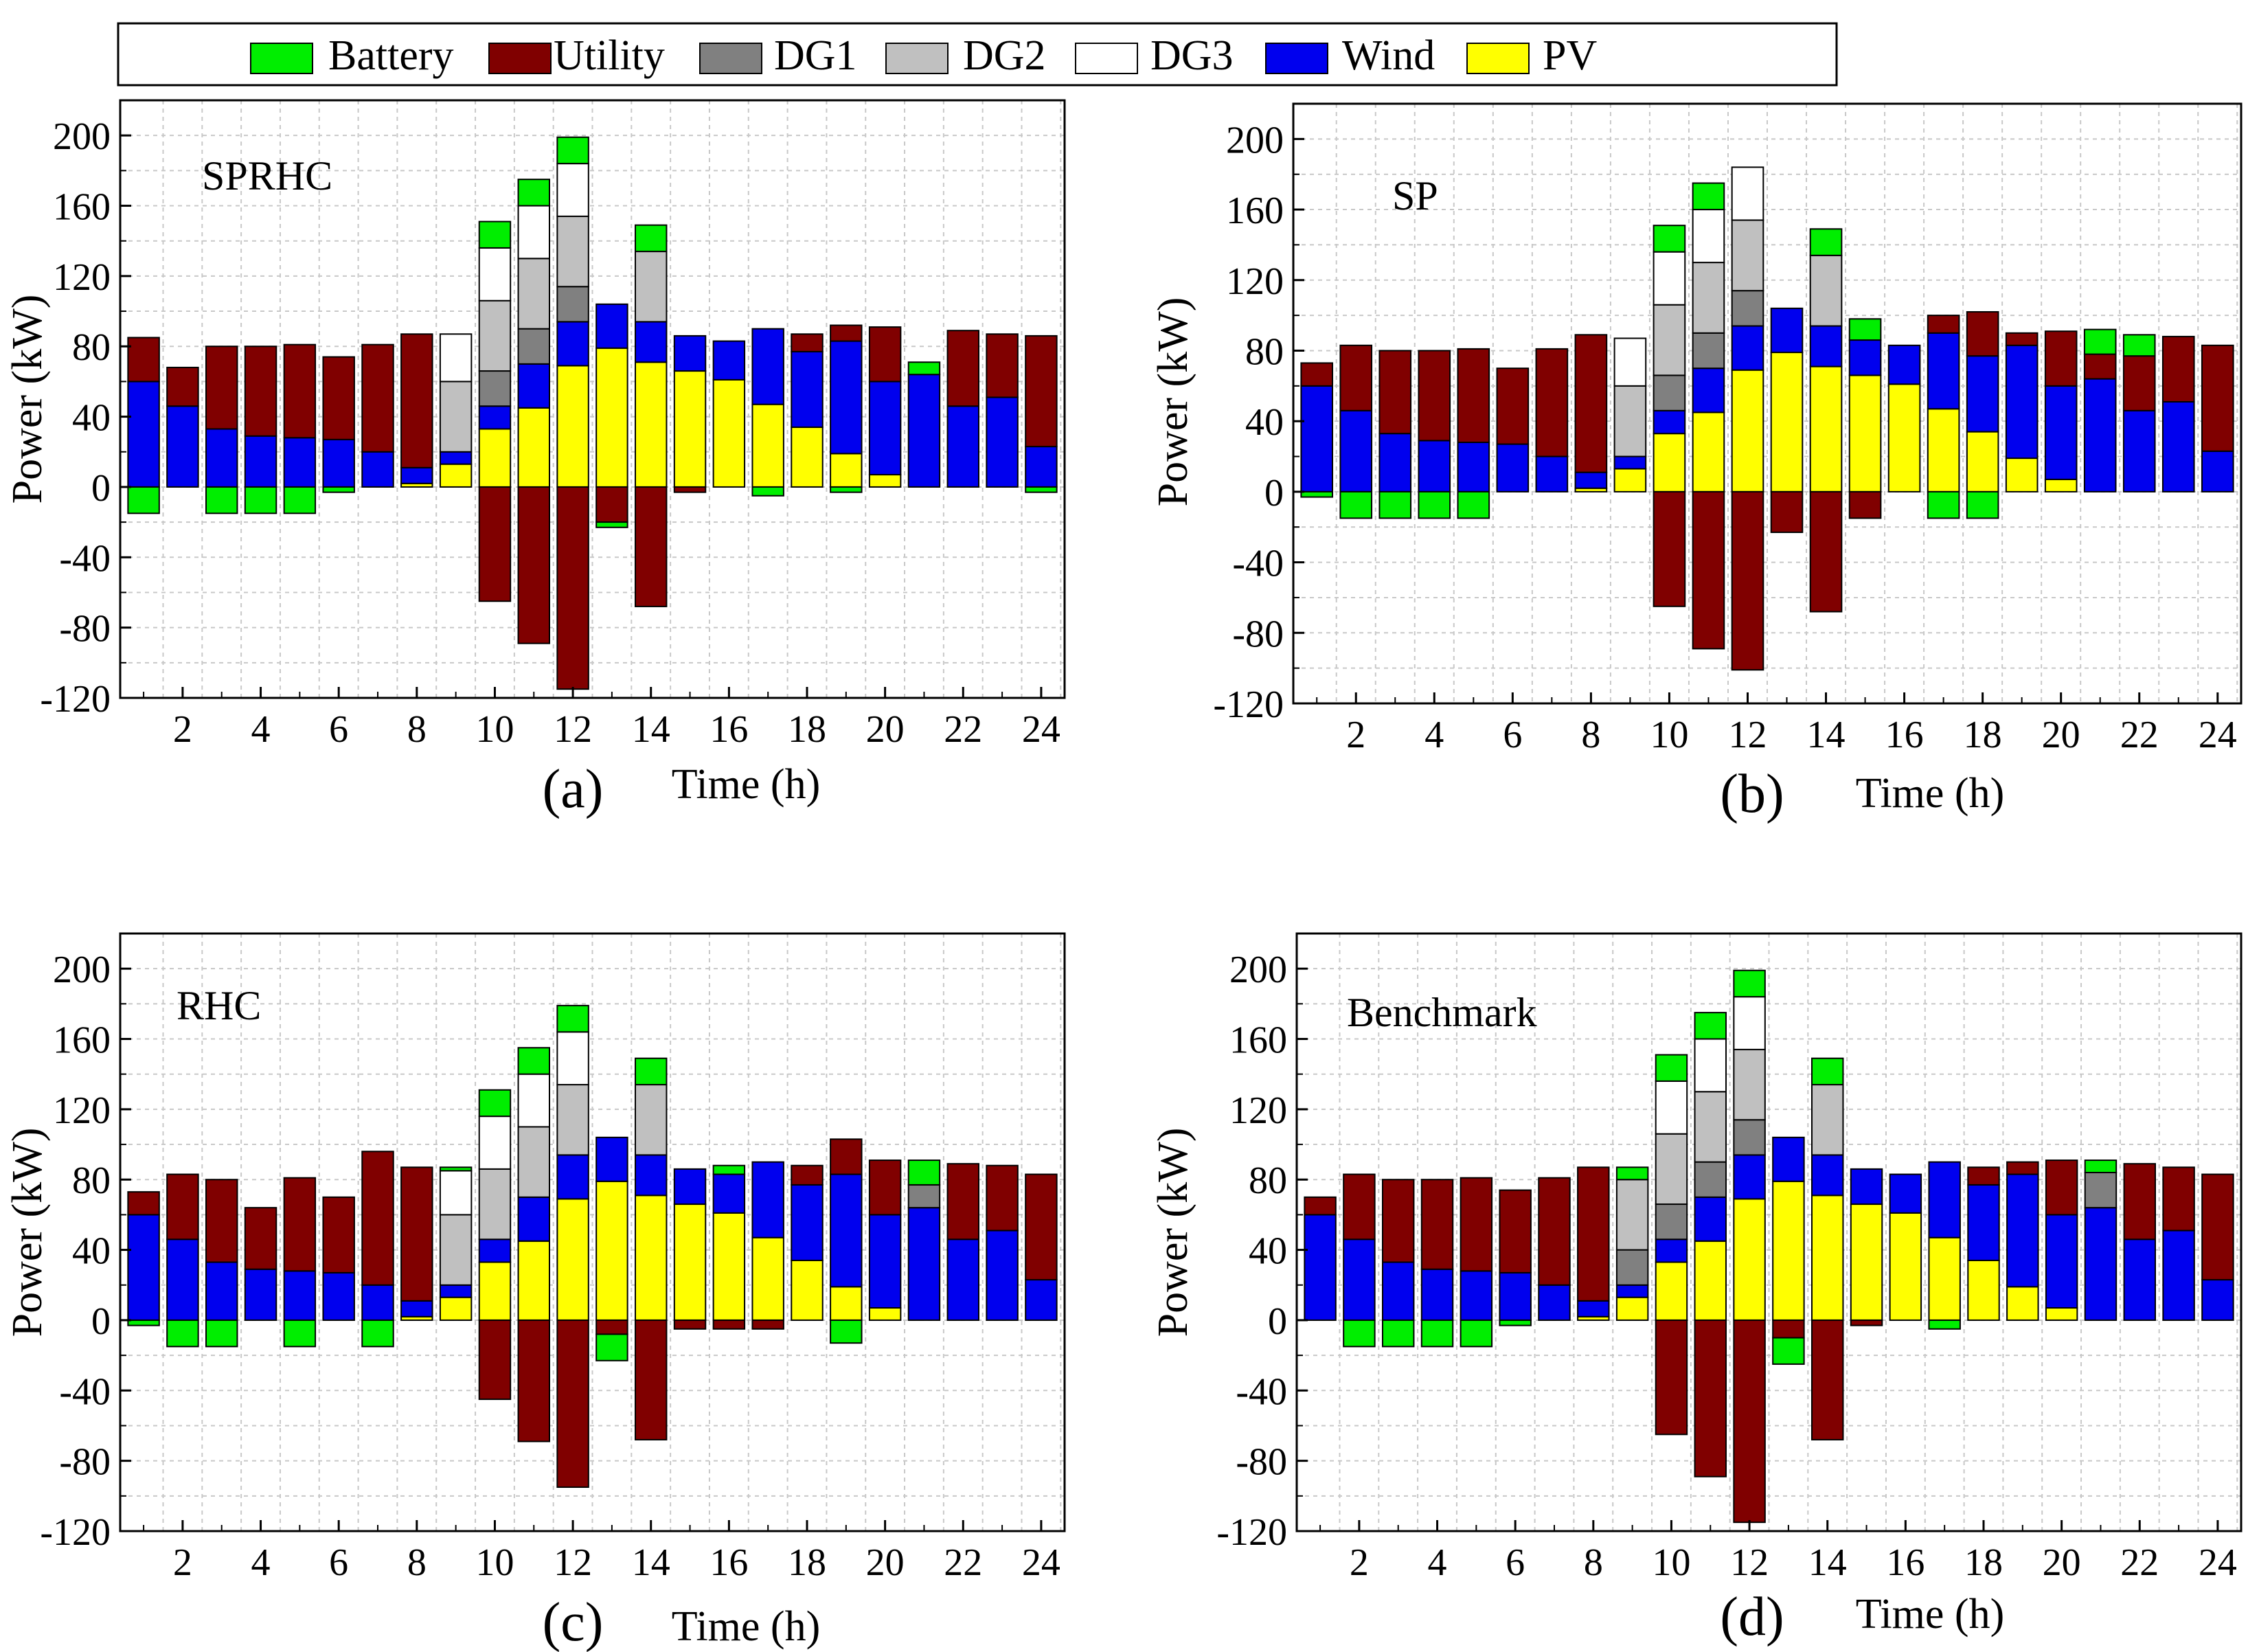 The height and width of the screenshot is (1652, 2248). What do you see at coordinates (690, 1187) in the screenshot?
I see `bar-wind-h15` at bounding box center [690, 1187].